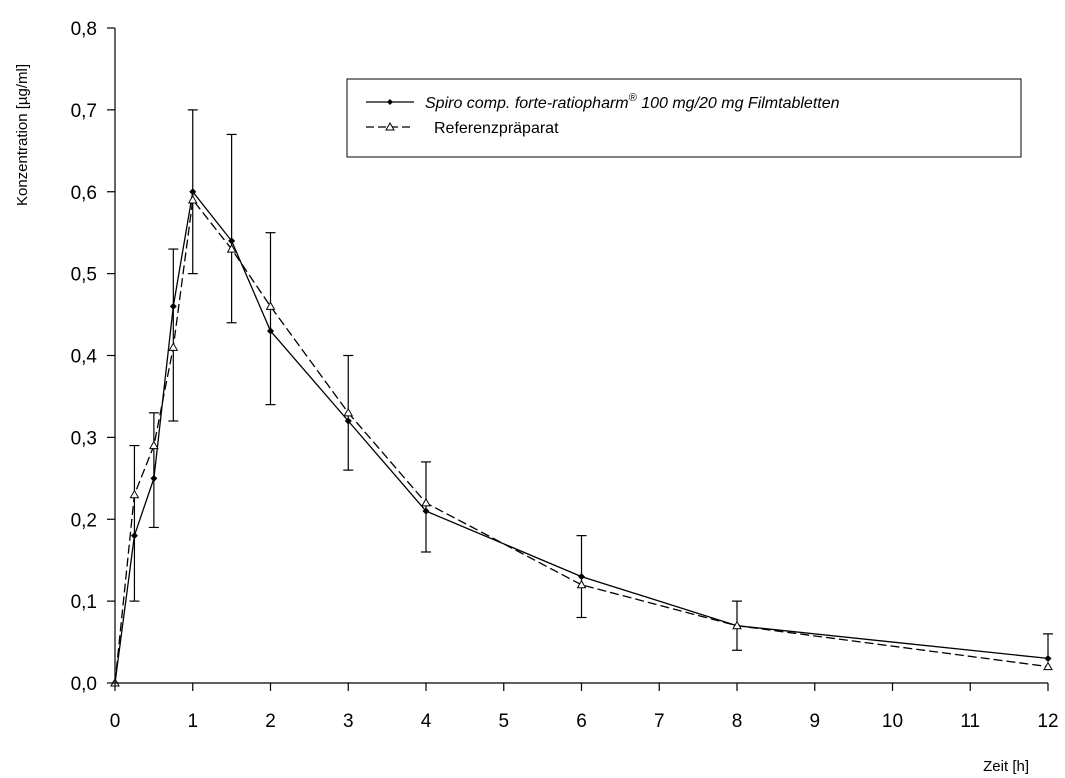 The width and height of the screenshot is (1065, 778). Describe the element at coordinates (496, 128) in the screenshot. I see `legend-label-series-2: Referenzpräparat` at that location.